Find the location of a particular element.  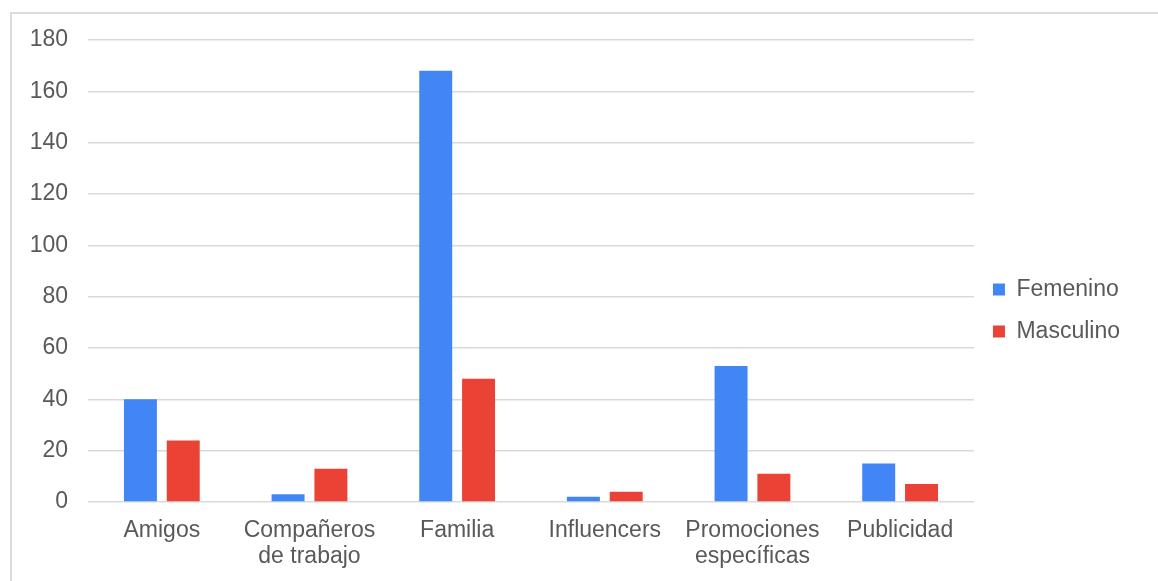

y-tick-label: 20 is located at coordinates (55, 449).